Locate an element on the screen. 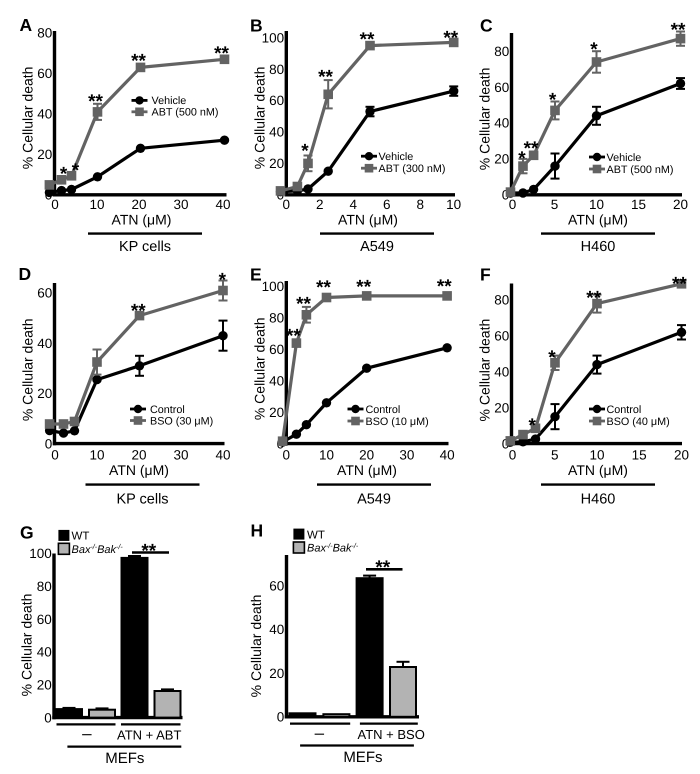  svg-text: F is located at coordinates (485, 275).